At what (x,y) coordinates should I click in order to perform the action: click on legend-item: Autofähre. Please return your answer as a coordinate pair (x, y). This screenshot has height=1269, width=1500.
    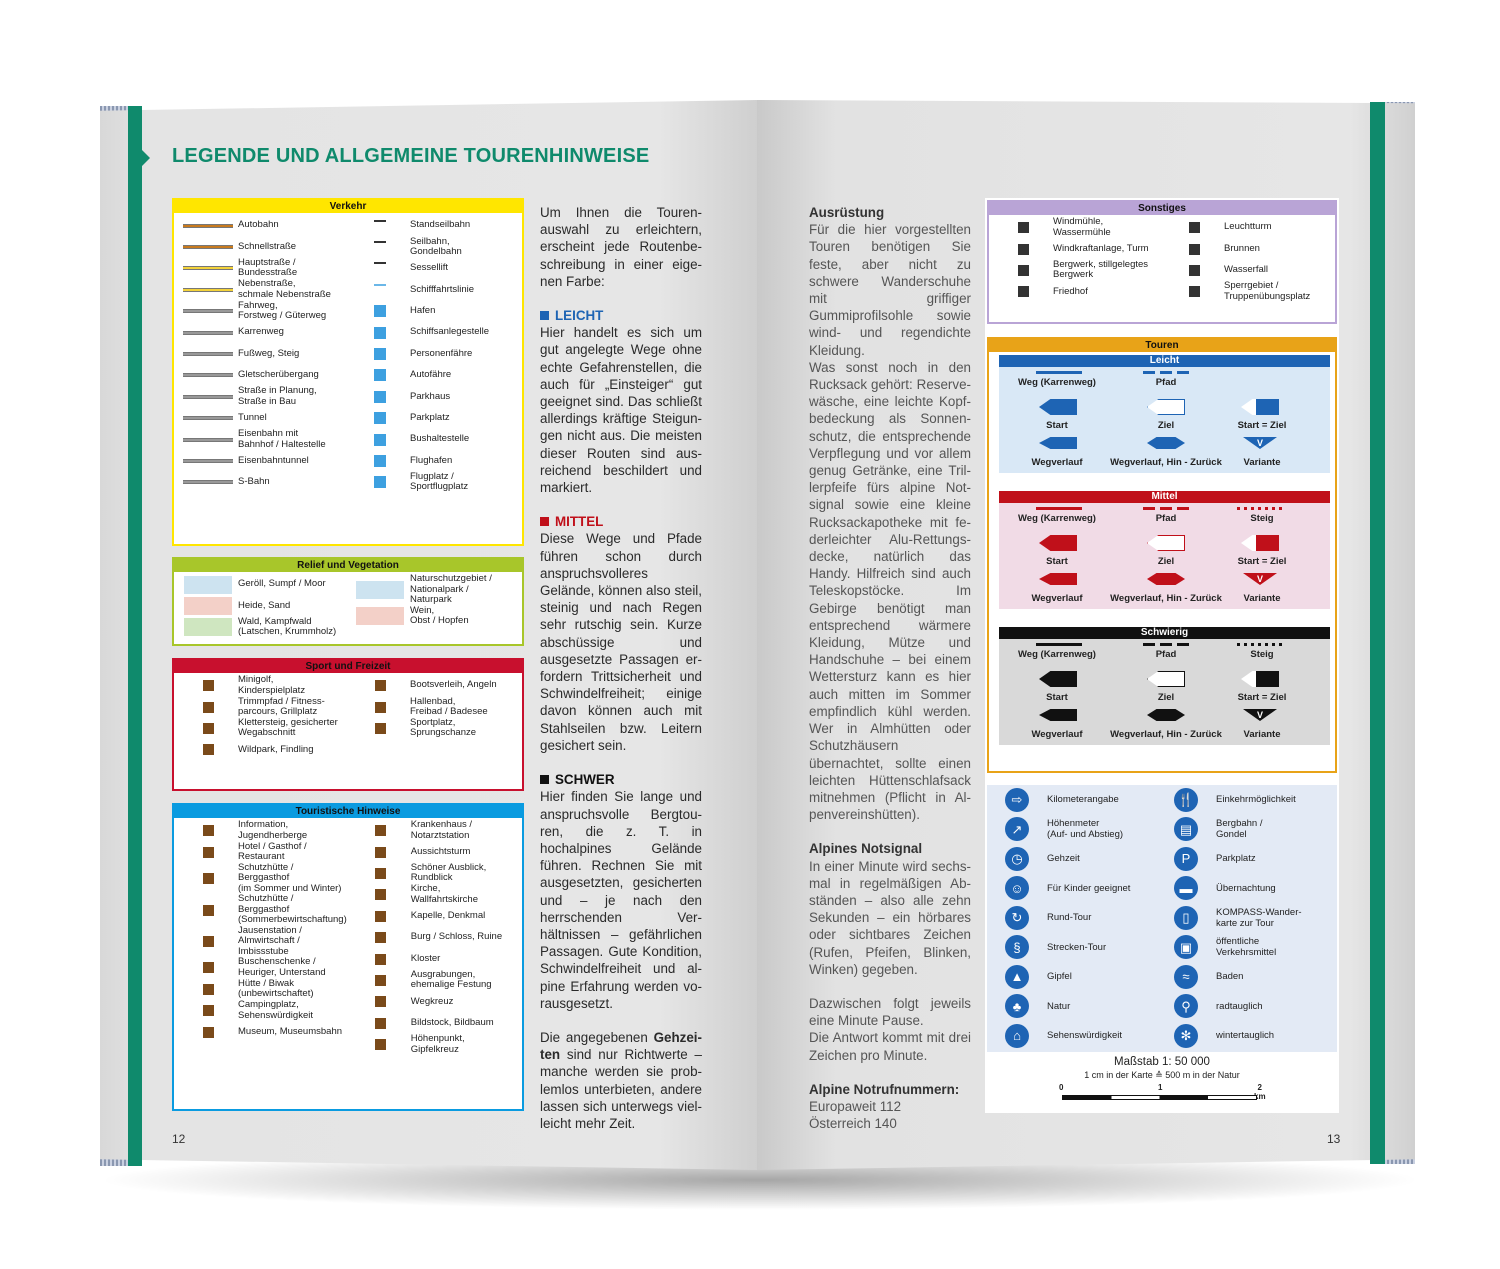
    Looking at the image, I should click on (434, 375).